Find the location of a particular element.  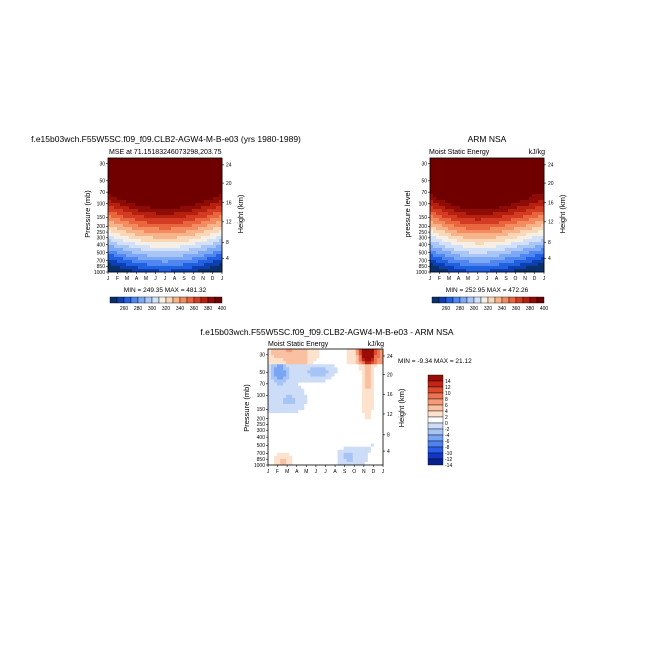

model-ytick-label: 200 is located at coordinates (101, 227).